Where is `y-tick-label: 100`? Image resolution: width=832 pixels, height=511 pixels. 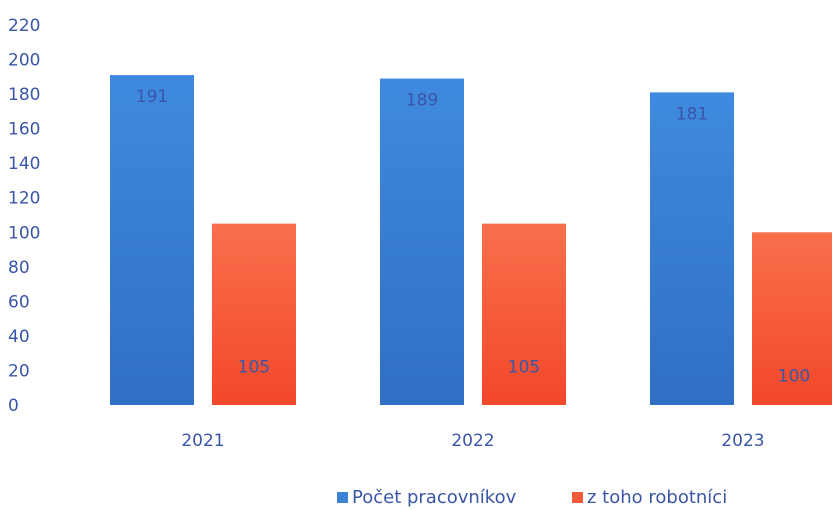 y-tick-label: 100 is located at coordinates (24, 233).